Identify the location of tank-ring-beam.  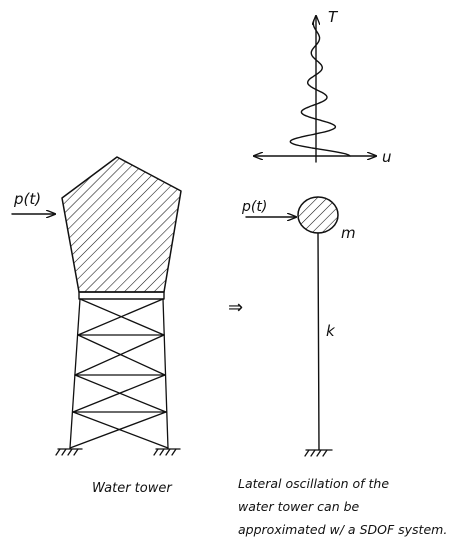
(121, 295).